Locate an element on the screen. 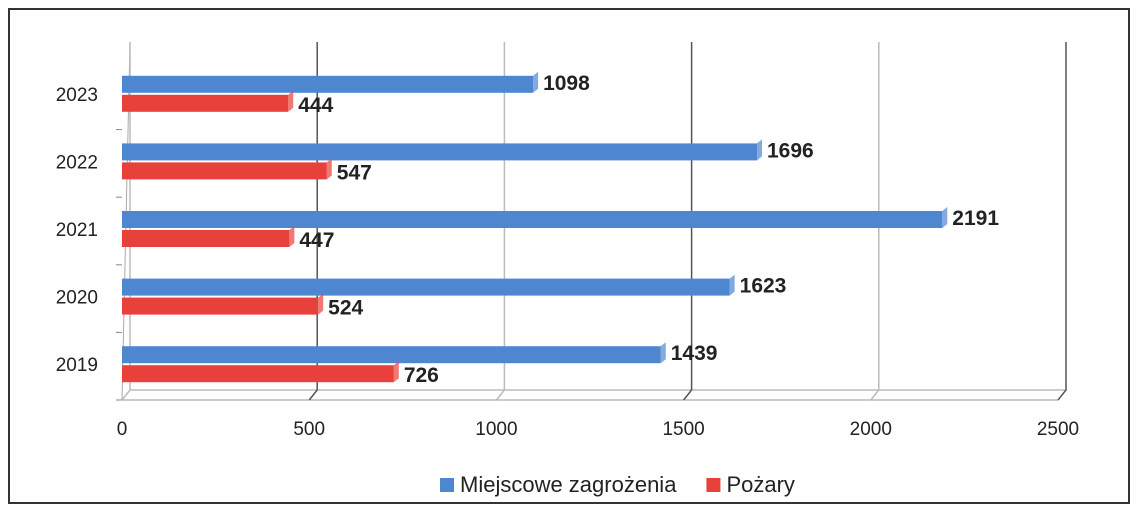  y-tick-label: 2019 is located at coordinates (77, 365).